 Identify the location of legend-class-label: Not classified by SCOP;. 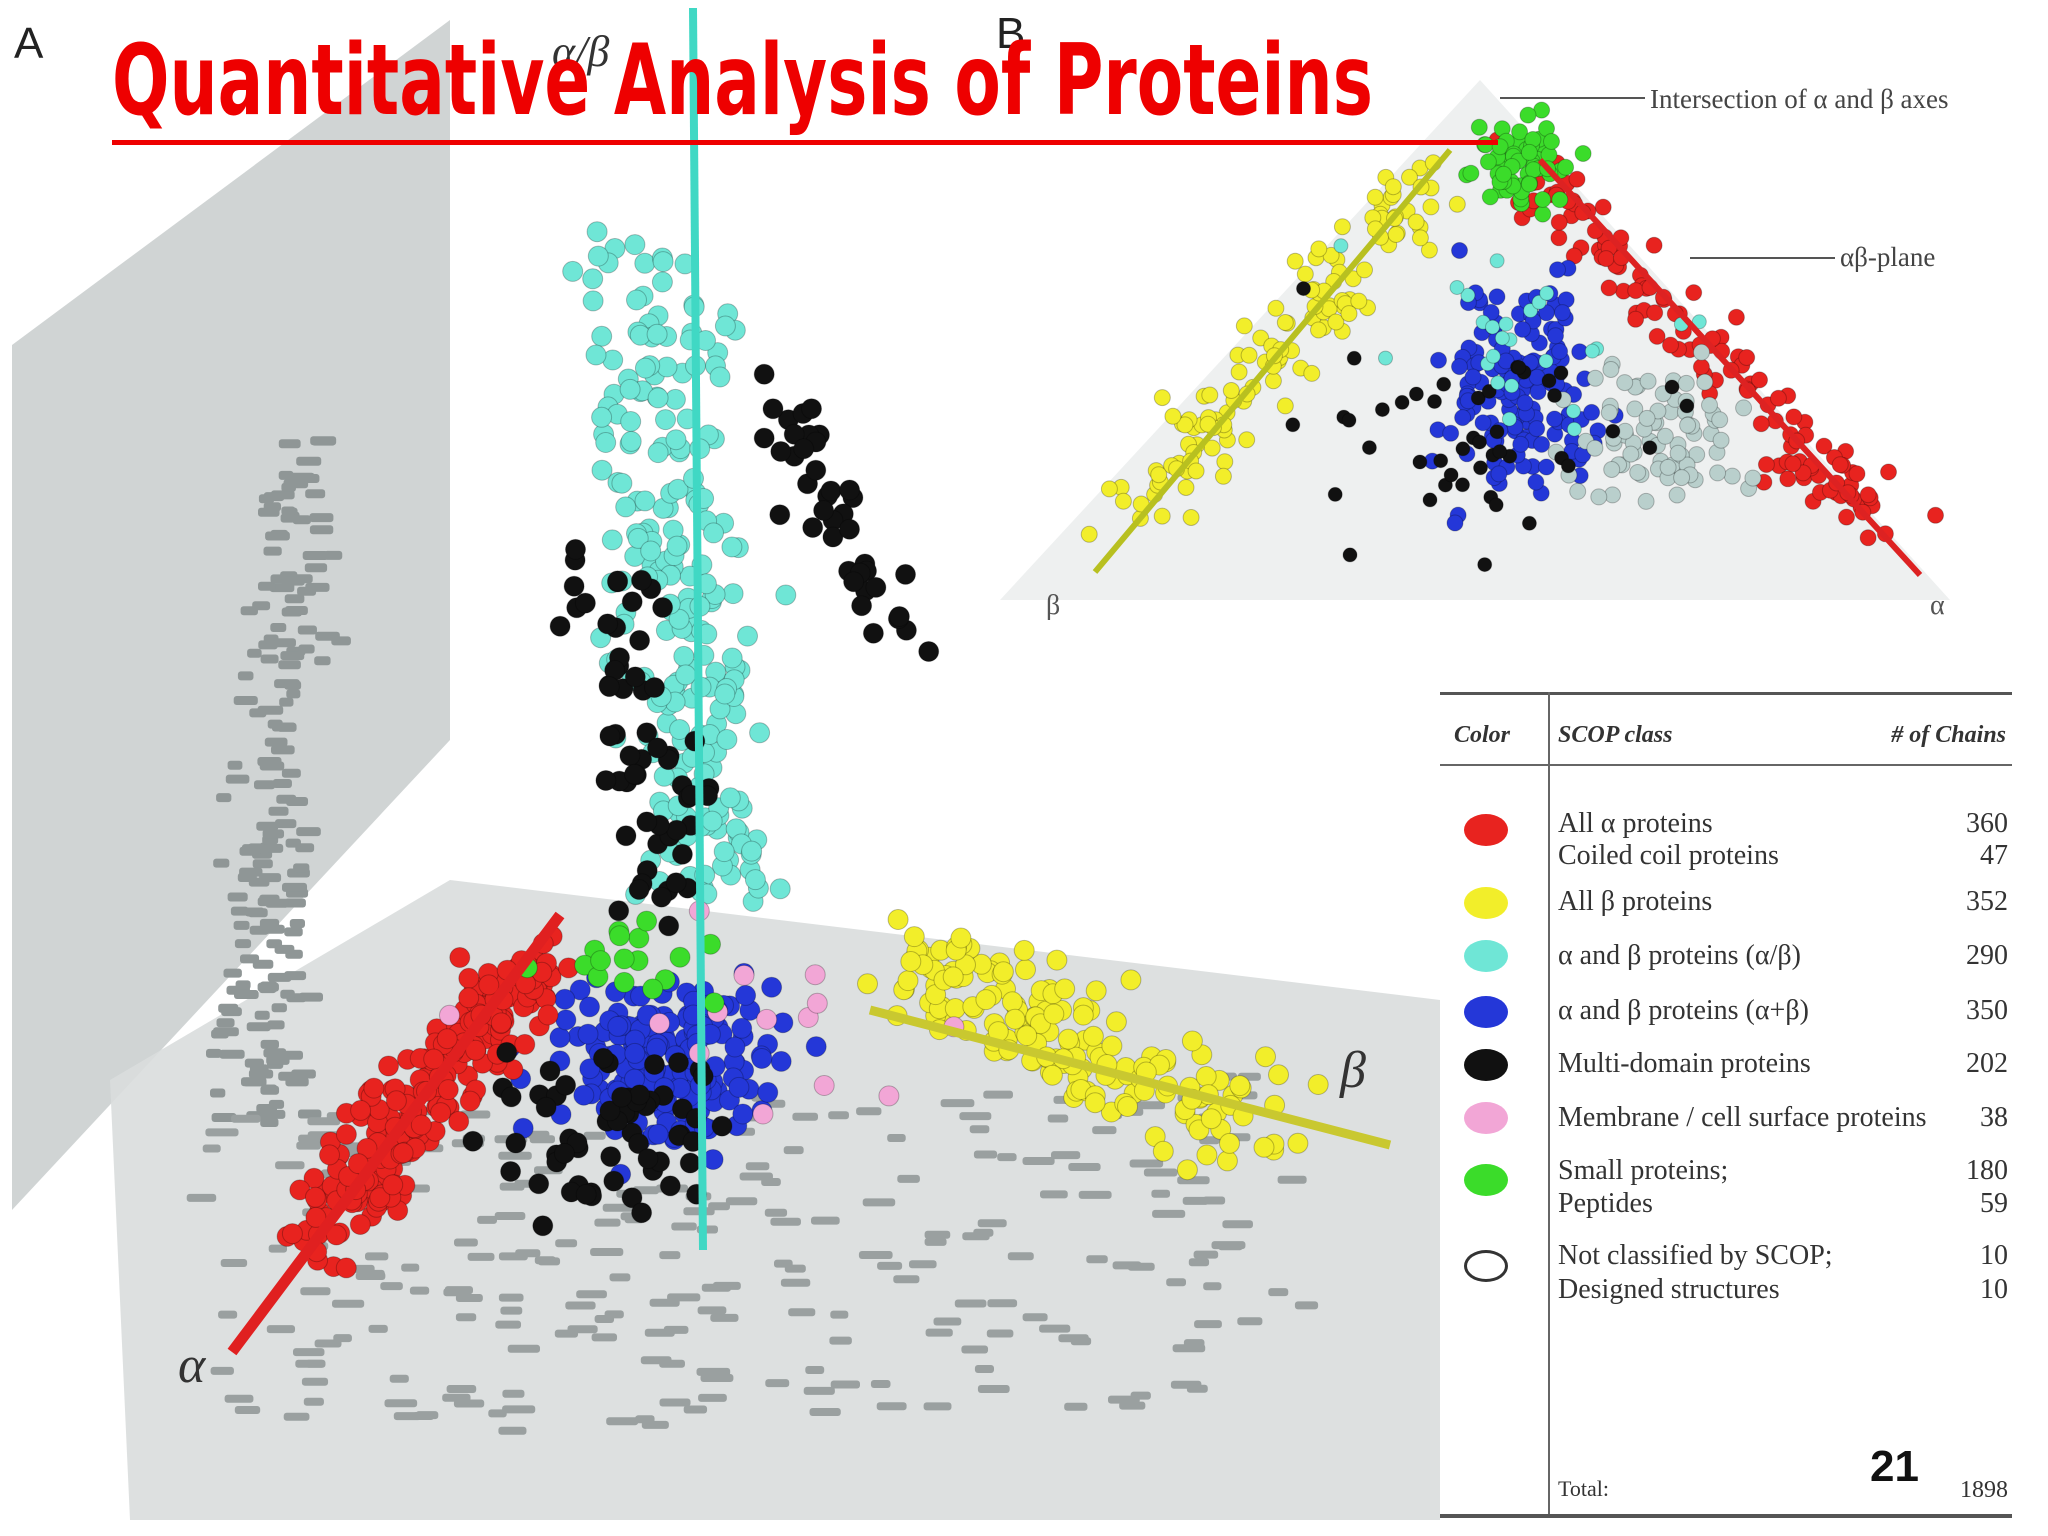
(1695, 1255).